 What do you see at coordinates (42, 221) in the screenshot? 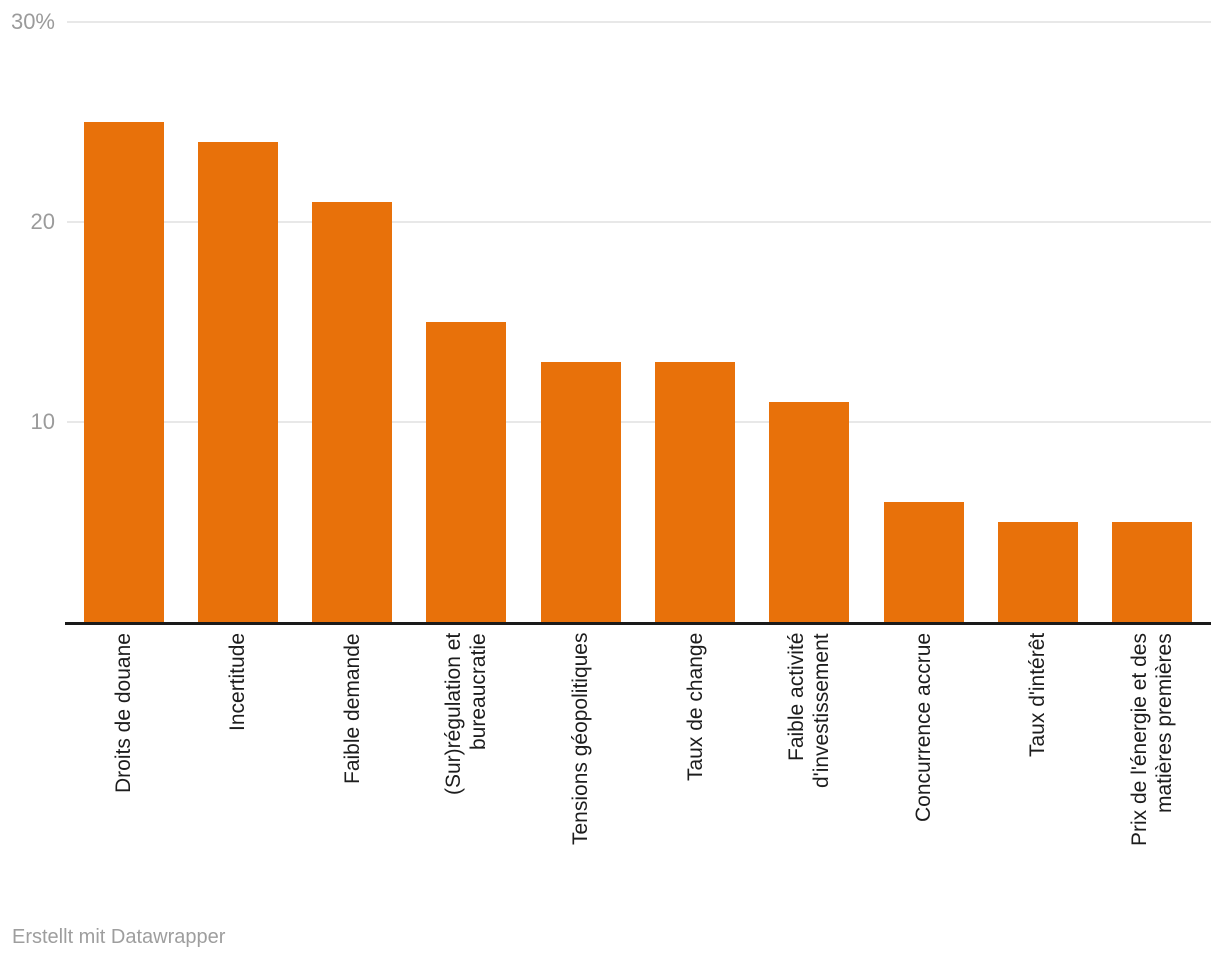
I see `y-tick-label: 20` at bounding box center [42, 221].